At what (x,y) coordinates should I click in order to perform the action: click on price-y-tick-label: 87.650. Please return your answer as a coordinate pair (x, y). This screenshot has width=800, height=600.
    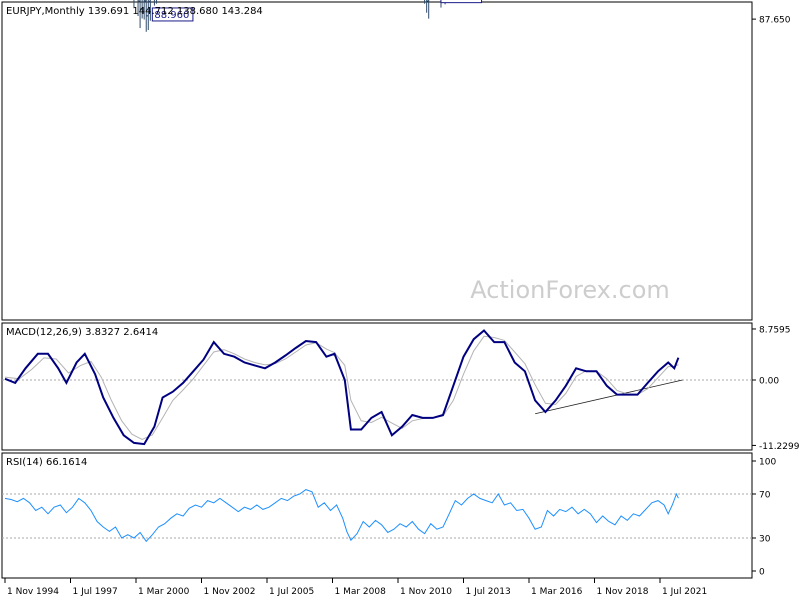
    Looking at the image, I should click on (775, 21).